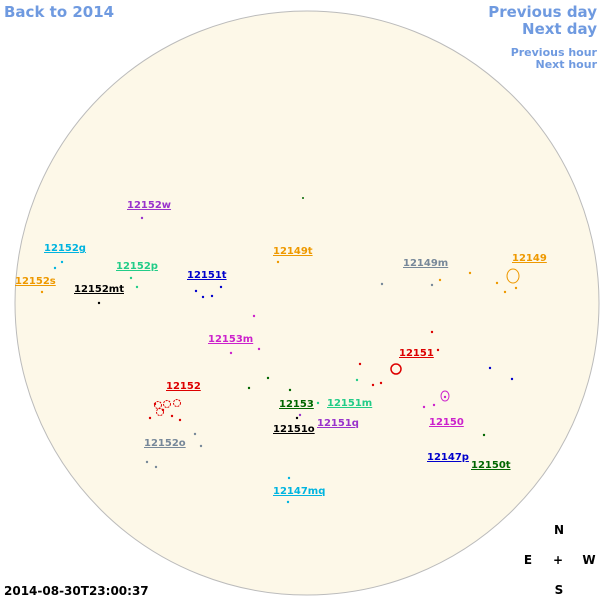 The height and width of the screenshot is (600, 600). I want to click on region-label: 12151q, so click(338, 423).